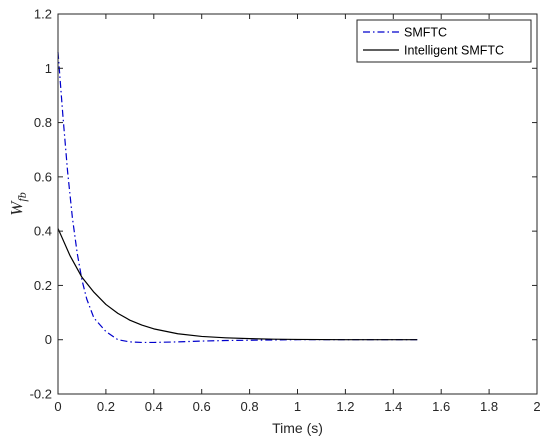  What do you see at coordinates (345, 406) in the screenshot?
I see `x-tick-label: 1.2` at bounding box center [345, 406].